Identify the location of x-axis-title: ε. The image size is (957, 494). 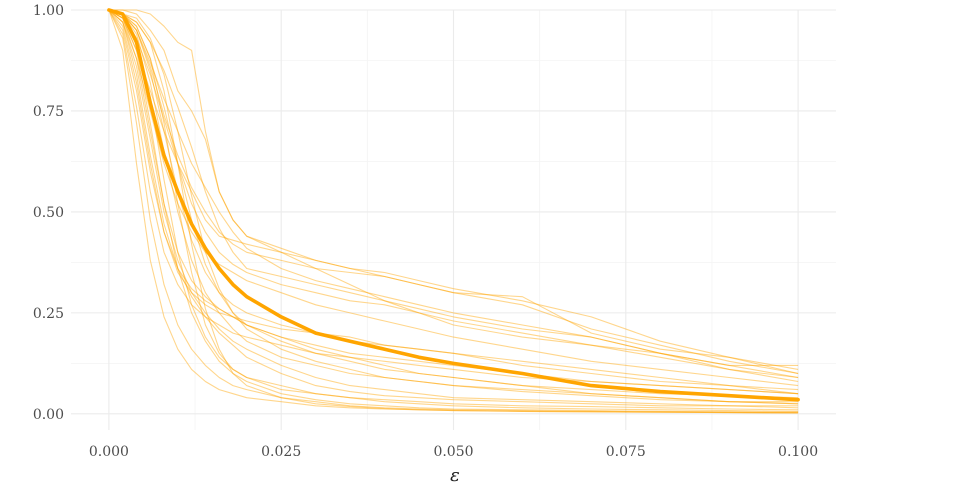
(455, 475).